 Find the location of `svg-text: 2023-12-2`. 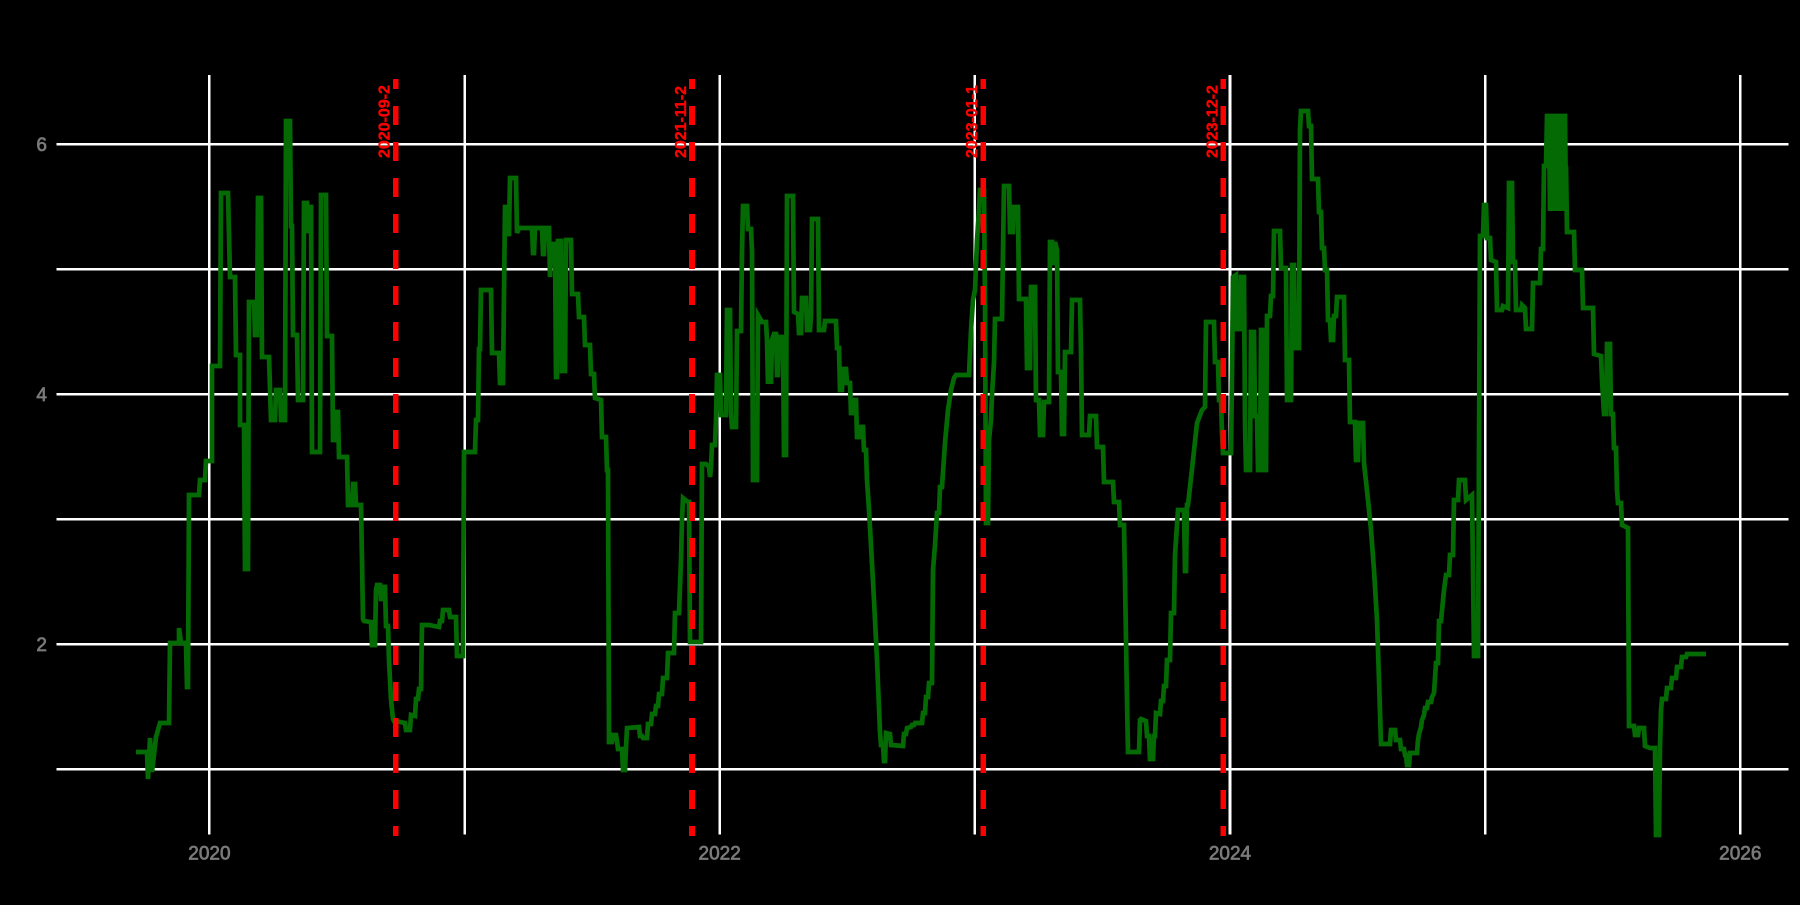

svg-text: 2023-12-2 is located at coordinates (1212, 121).